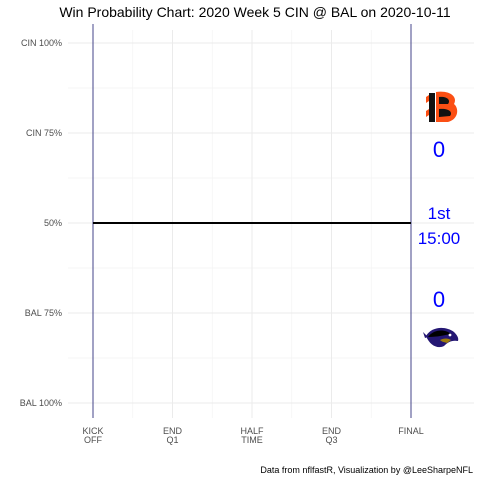 The height and width of the screenshot is (480, 480). Describe the element at coordinates (439, 299) in the screenshot. I see `home-score: 0` at that location.